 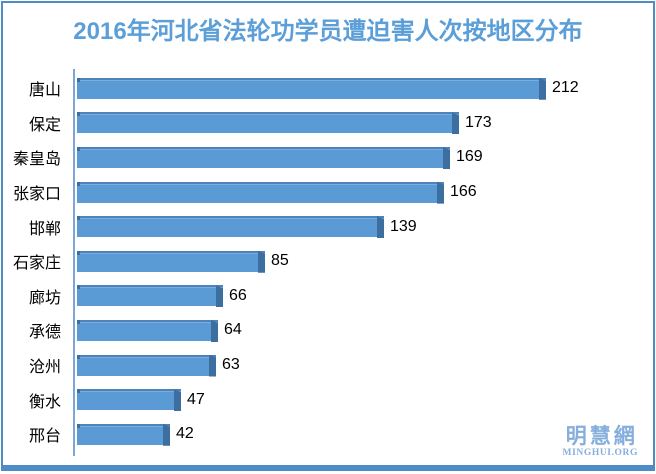 What do you see at coordinates (328, 31) in the screenshot?
I see `chart-title: 2016年河北省法轮功学员遭迫害人次按地区分布` at bounding box center [328, 31].